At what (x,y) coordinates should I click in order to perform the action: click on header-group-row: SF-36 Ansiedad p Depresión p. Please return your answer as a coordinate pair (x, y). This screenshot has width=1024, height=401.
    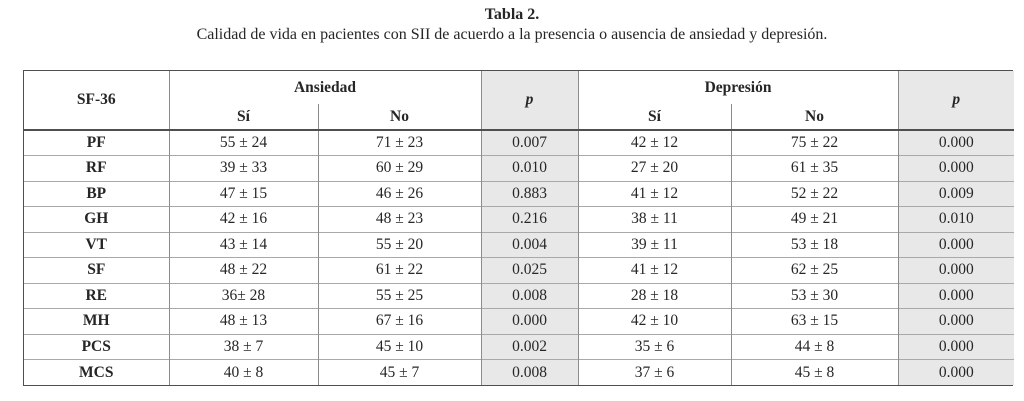
    Looking at the image, I should click on (519, 101).